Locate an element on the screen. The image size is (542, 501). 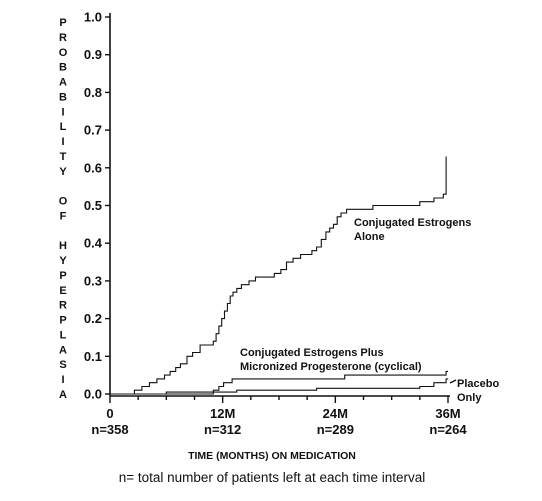
y-tick-label: 0.2 is located at coordinates (93, 318).